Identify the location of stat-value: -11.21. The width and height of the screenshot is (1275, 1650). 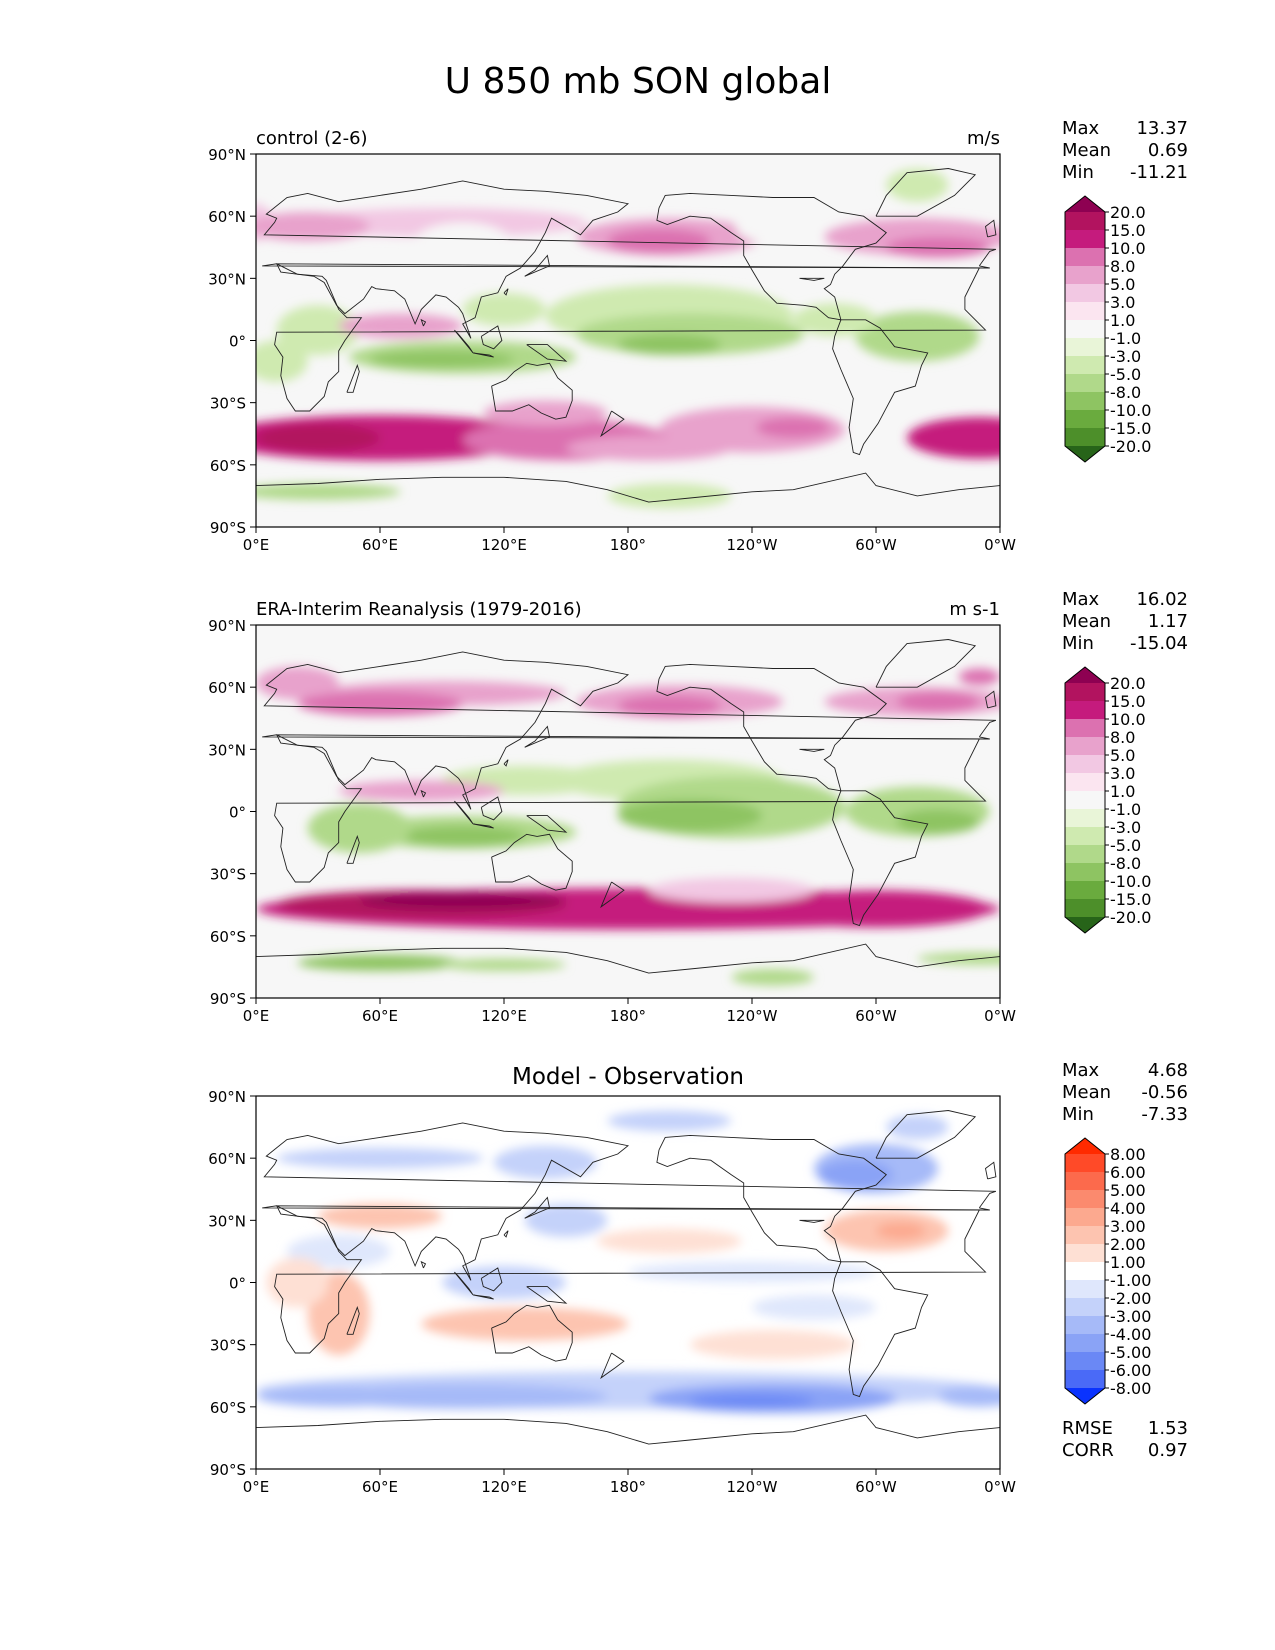
(1159, 172).